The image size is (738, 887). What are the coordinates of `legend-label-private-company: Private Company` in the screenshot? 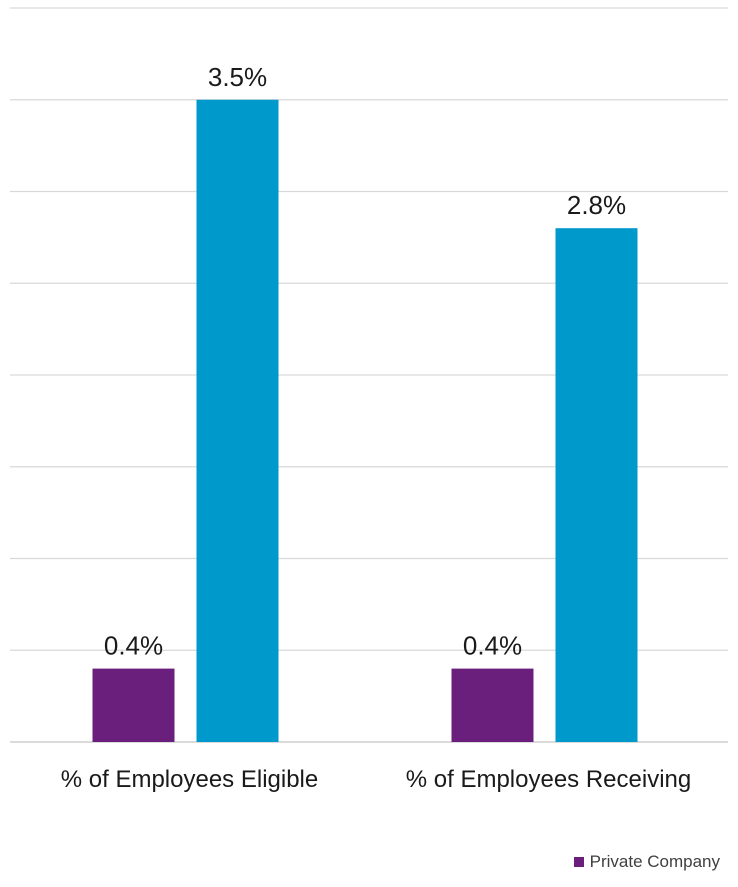 It's located at (654, 861).